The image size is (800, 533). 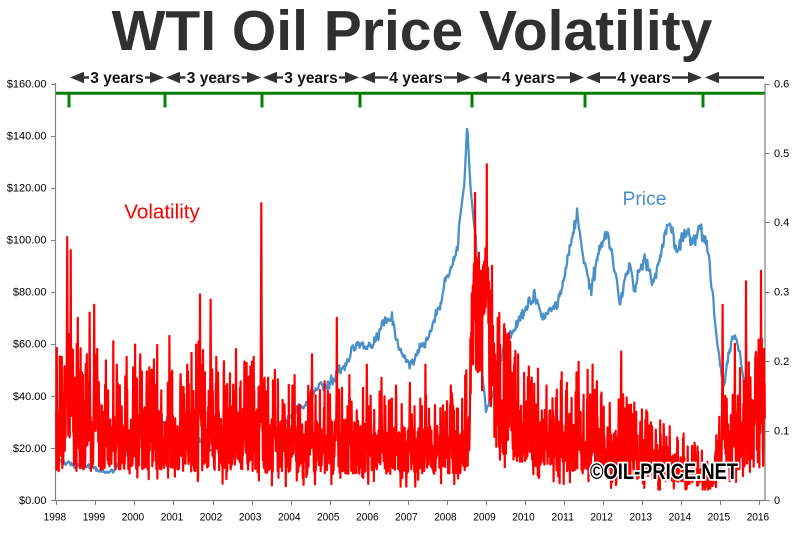 What do you see at coordinates (27, 189) in the screenshot?
I see `svg-text: $120.00` at bounding box center [27, 189].